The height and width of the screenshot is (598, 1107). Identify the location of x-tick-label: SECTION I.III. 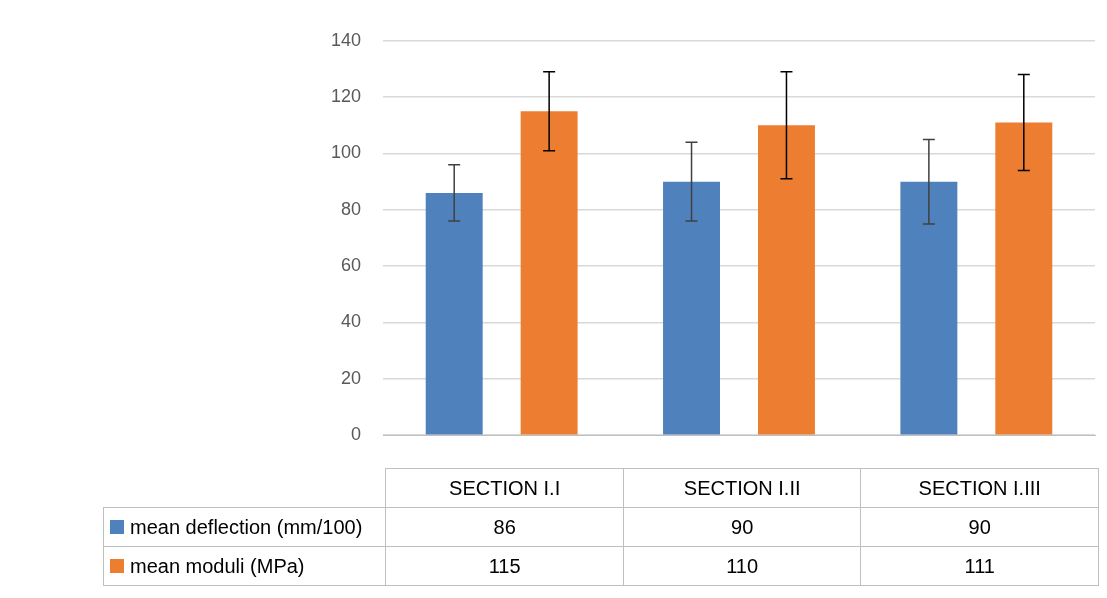
(979, 488).